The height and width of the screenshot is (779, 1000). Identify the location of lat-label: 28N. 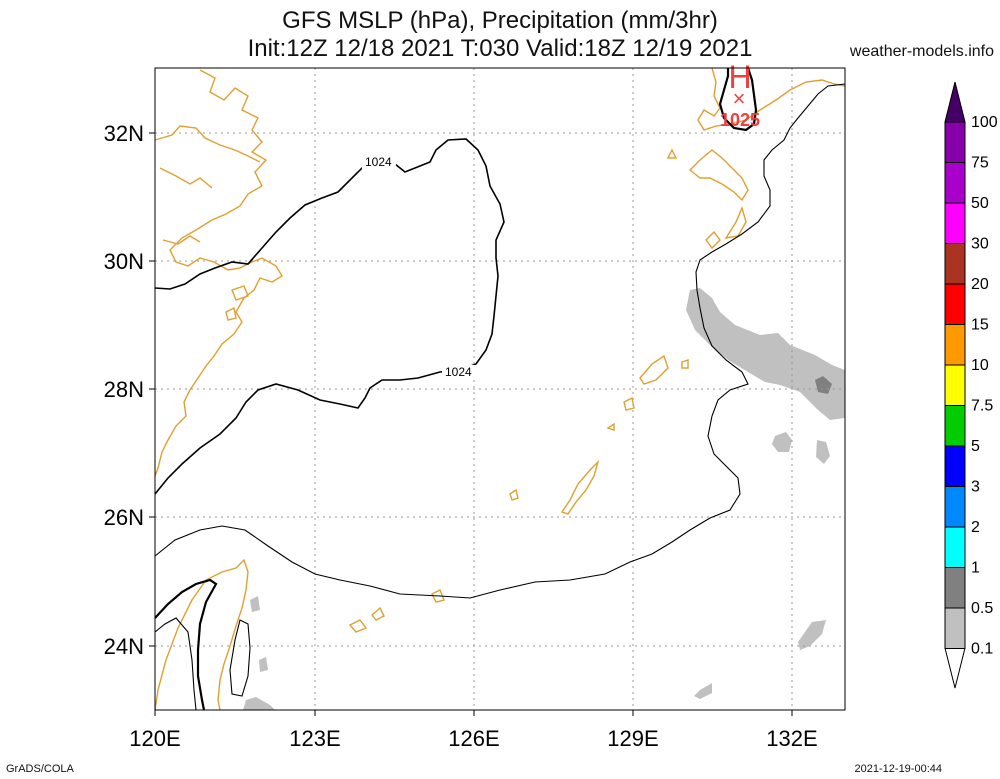
(124, 389).